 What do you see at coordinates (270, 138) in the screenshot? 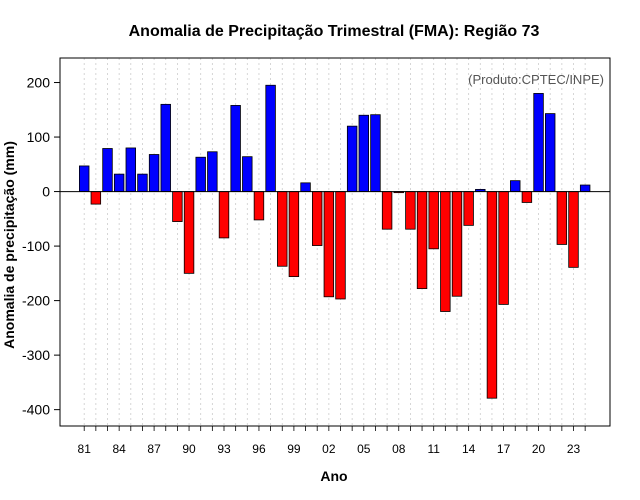
I see `bar-1997` at bounding box center [270, 138].